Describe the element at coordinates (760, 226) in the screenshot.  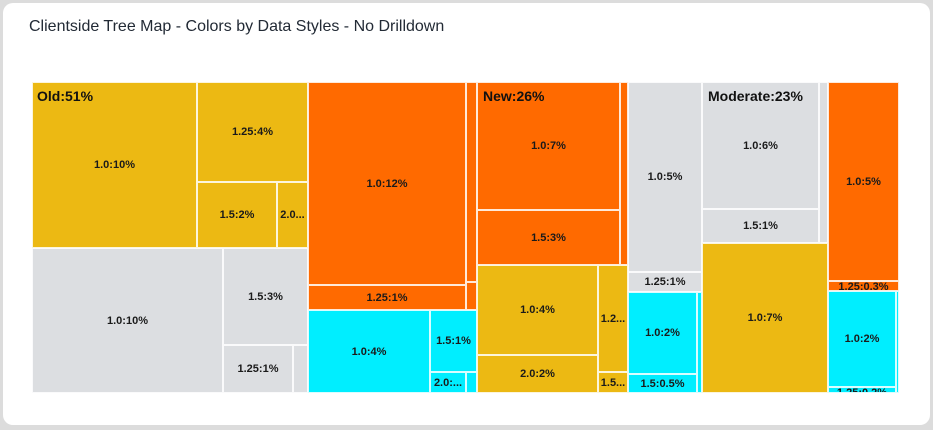
I see `treemap-cell-moderate: 1.5:1%` at that location.